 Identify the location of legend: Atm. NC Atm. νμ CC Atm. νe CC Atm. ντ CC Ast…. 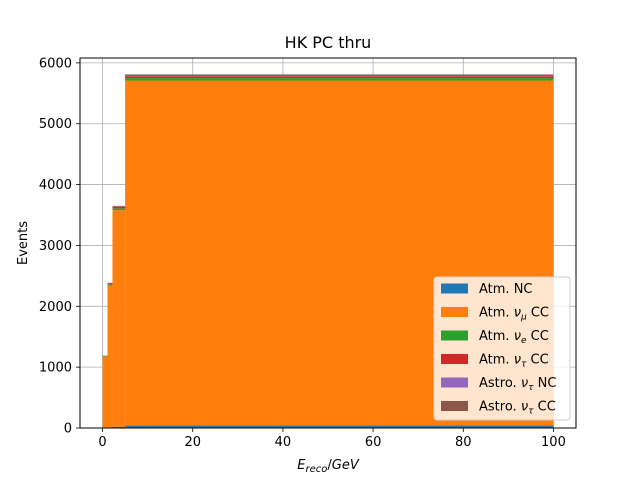
(502, 348).